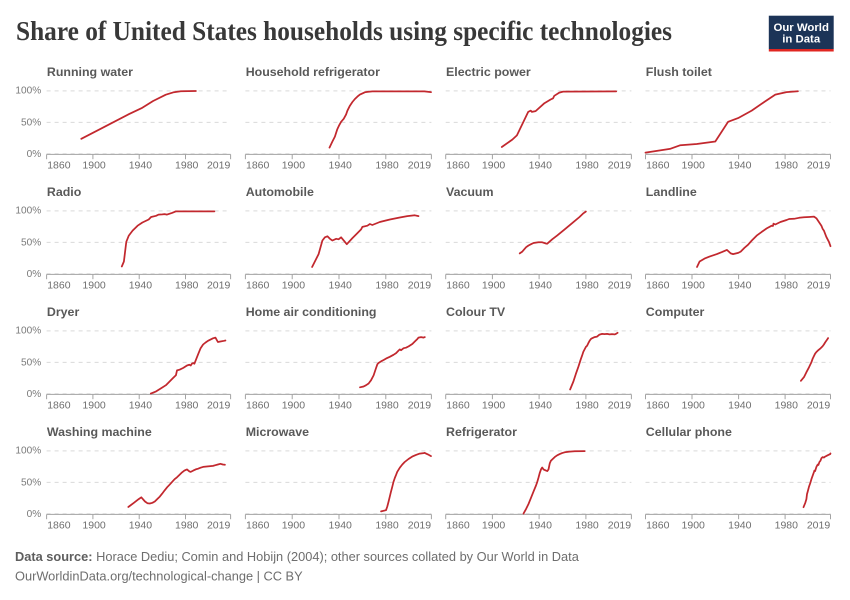 This screenshot has width=850, height=600. Describe the element at coordinates (470, 192) in the screenshot. I see `svg-text: Vacuum` at that location.